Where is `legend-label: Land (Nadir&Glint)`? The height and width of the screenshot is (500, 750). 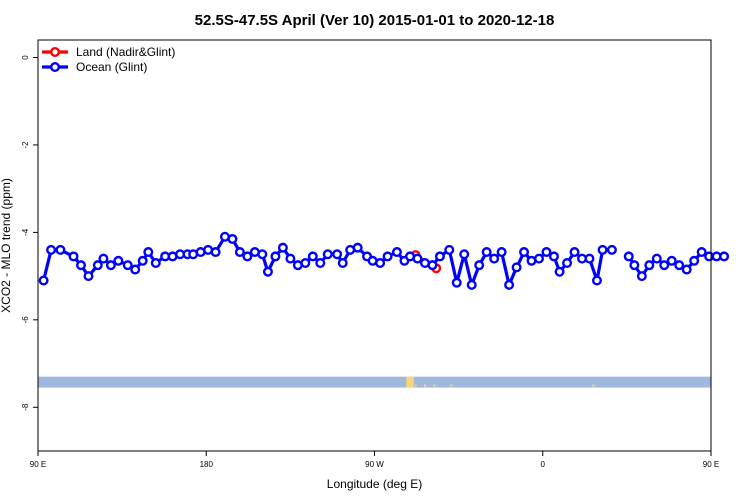 legend-label: Land (Nadir&Glint) is located at coordinates (125, 52).